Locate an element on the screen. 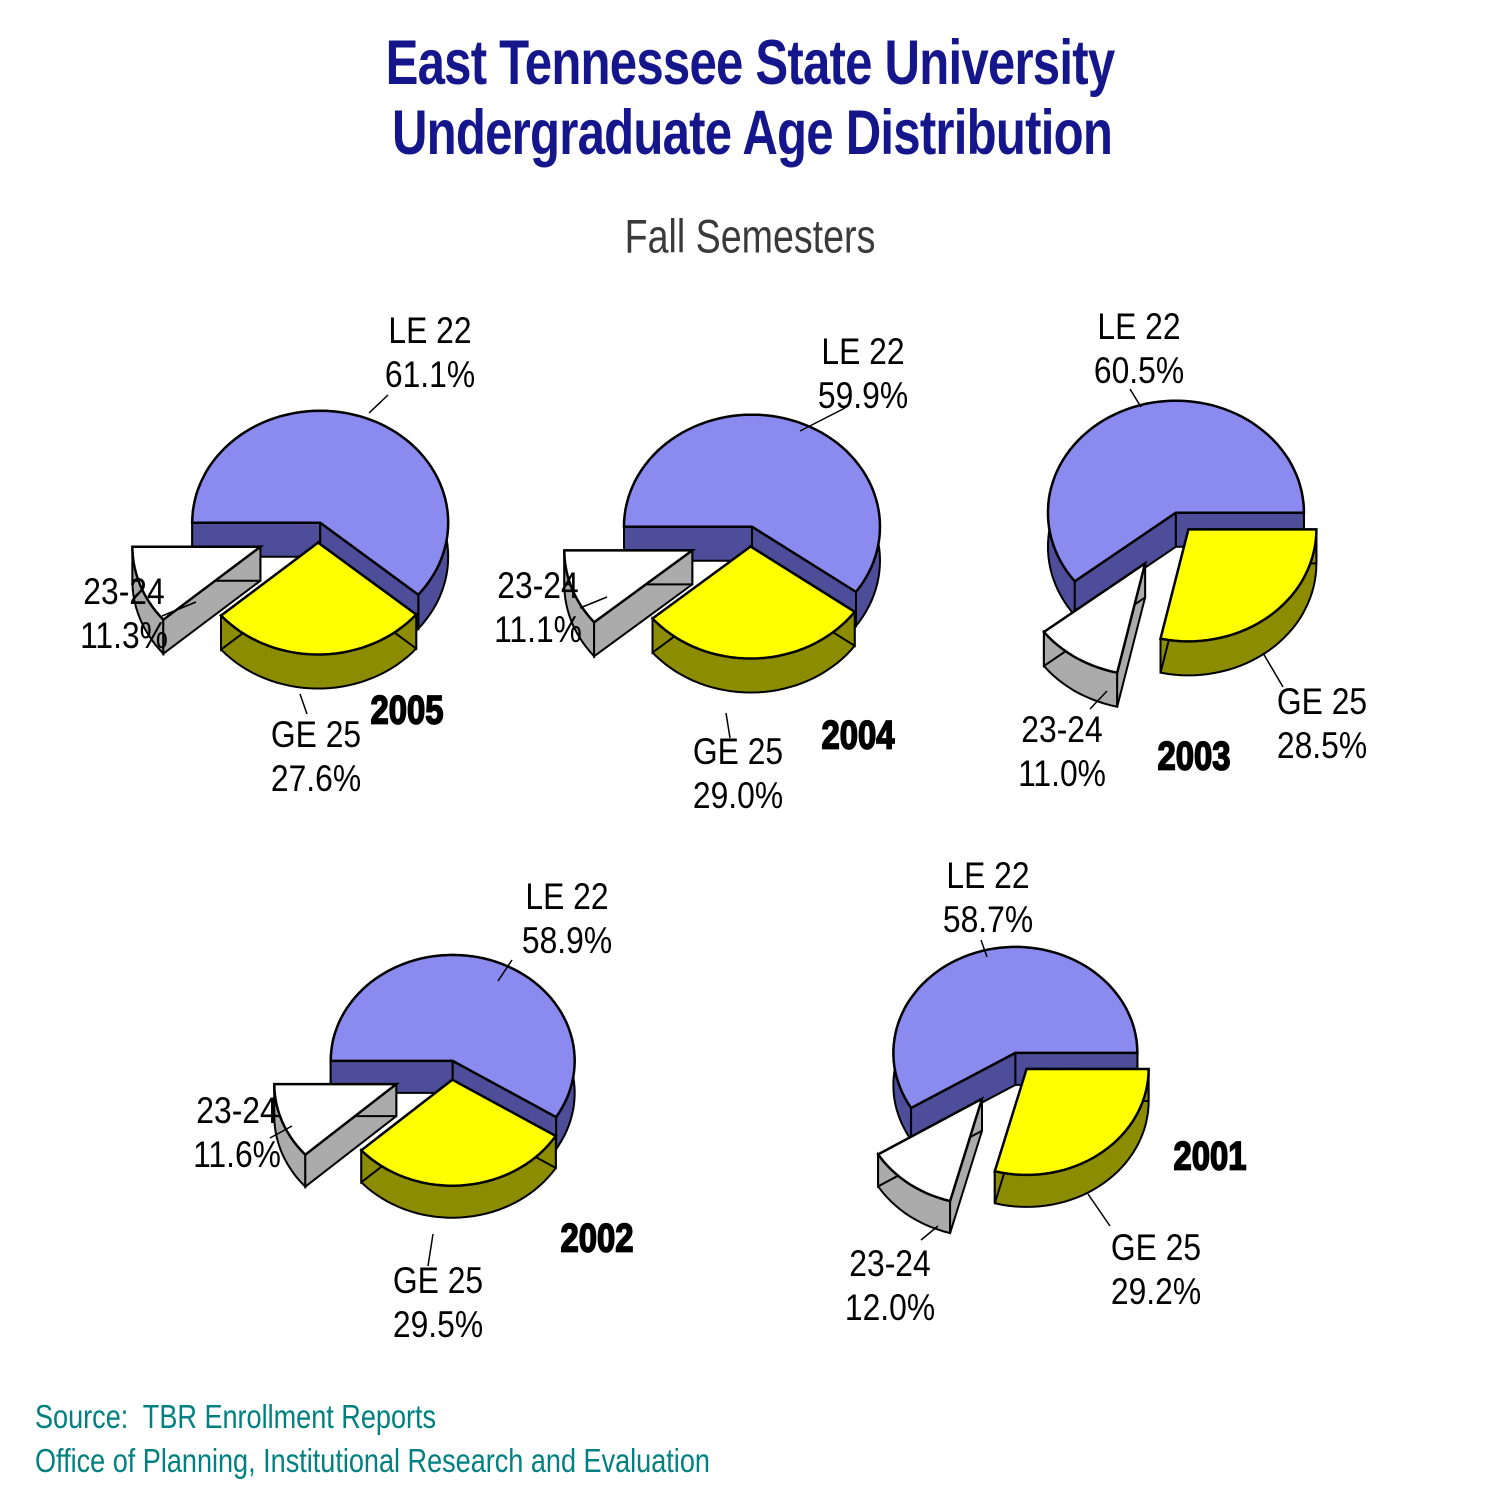  slice-percent: 12.0% is located at coordinates (890, 1307).